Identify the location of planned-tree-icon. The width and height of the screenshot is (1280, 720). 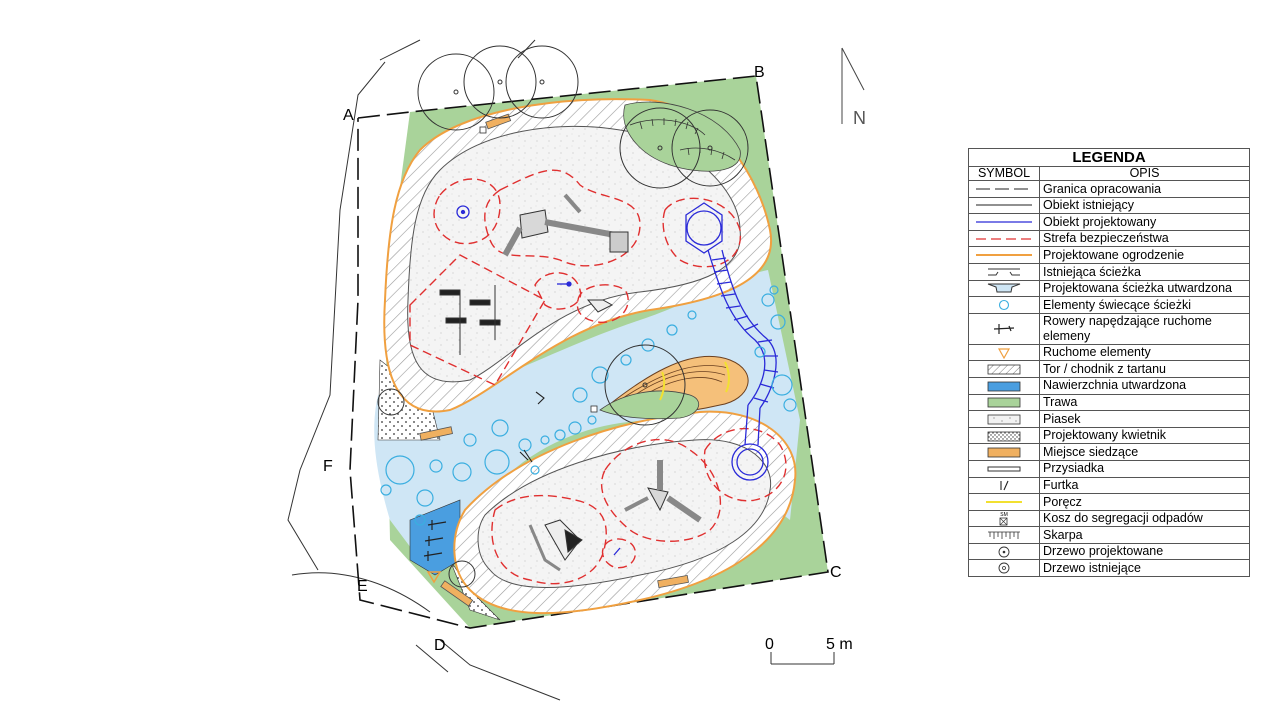
(1004, 552).